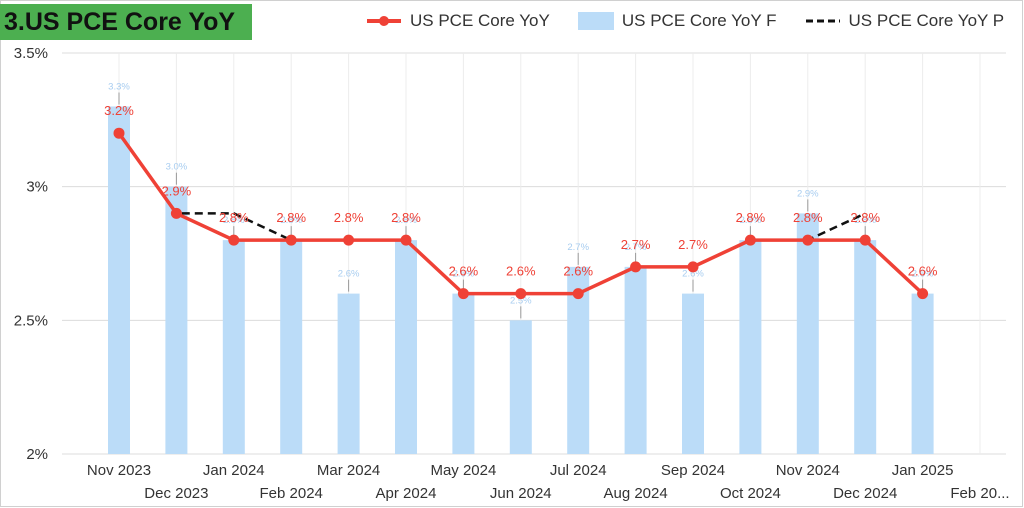  What do you see at coordinates (234, 470) in the screenshot?
I see `x-tick-label-2: Jan 2024` at bounding box center [234, 470].